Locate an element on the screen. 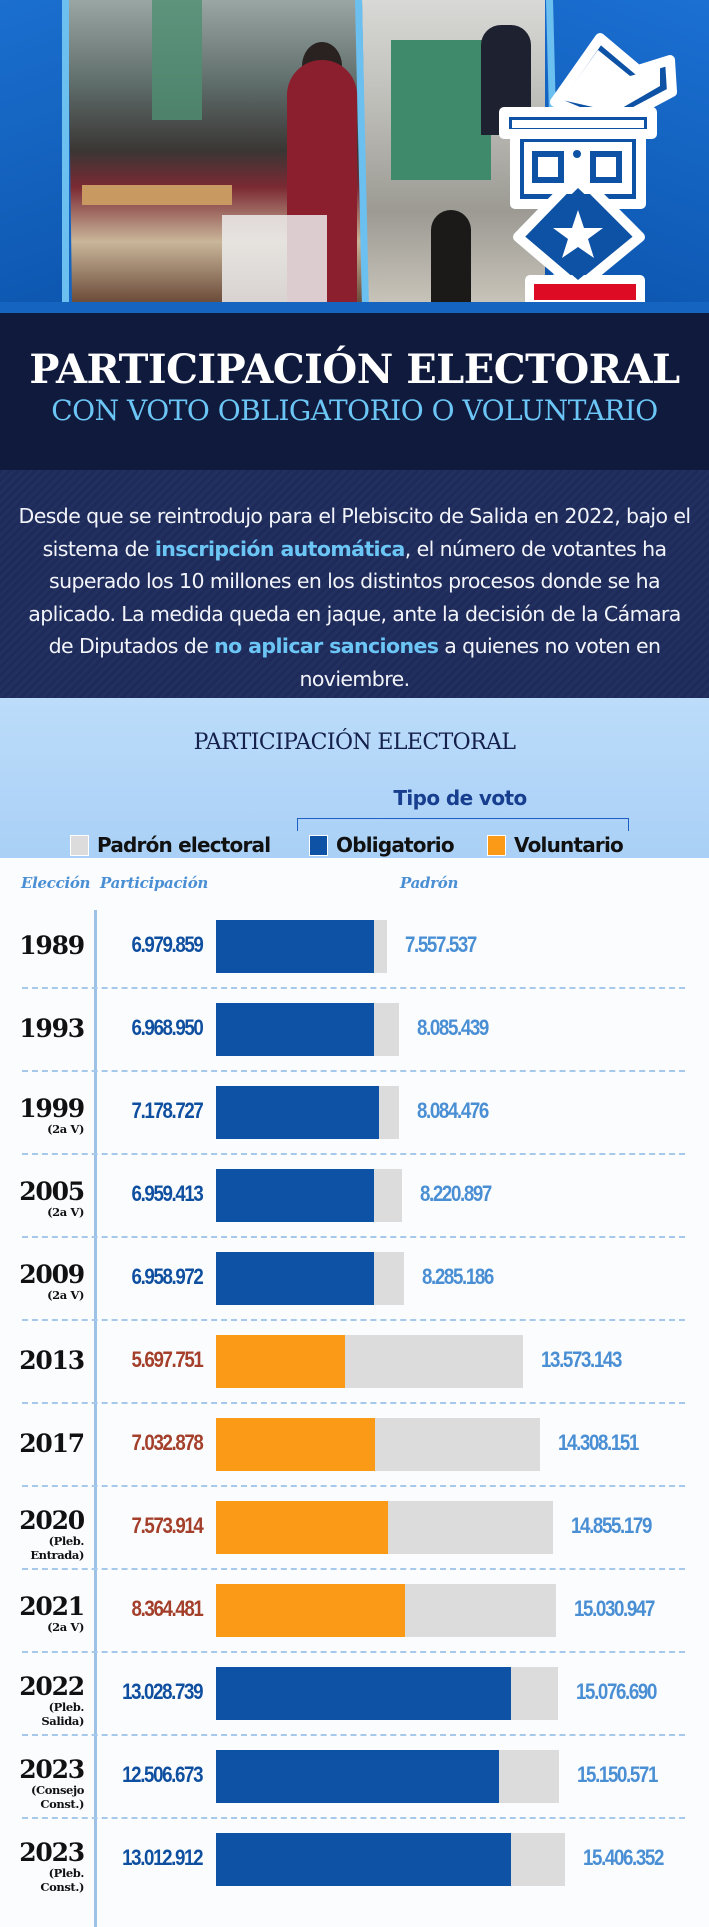  photo-booth-curtain is located at coordinates (177, 60).